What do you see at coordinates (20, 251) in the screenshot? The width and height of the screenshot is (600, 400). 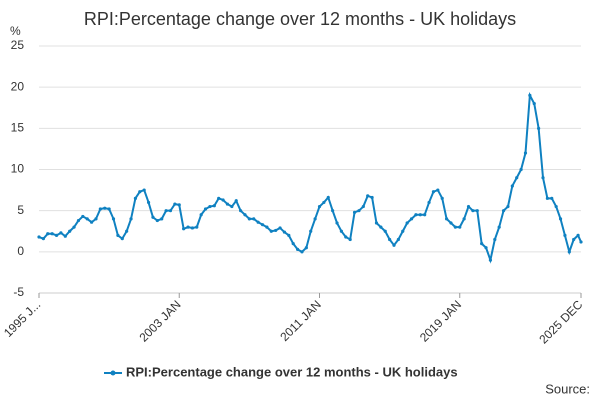 I see `y-tick-label: 0` at bounding box center [20, 251].